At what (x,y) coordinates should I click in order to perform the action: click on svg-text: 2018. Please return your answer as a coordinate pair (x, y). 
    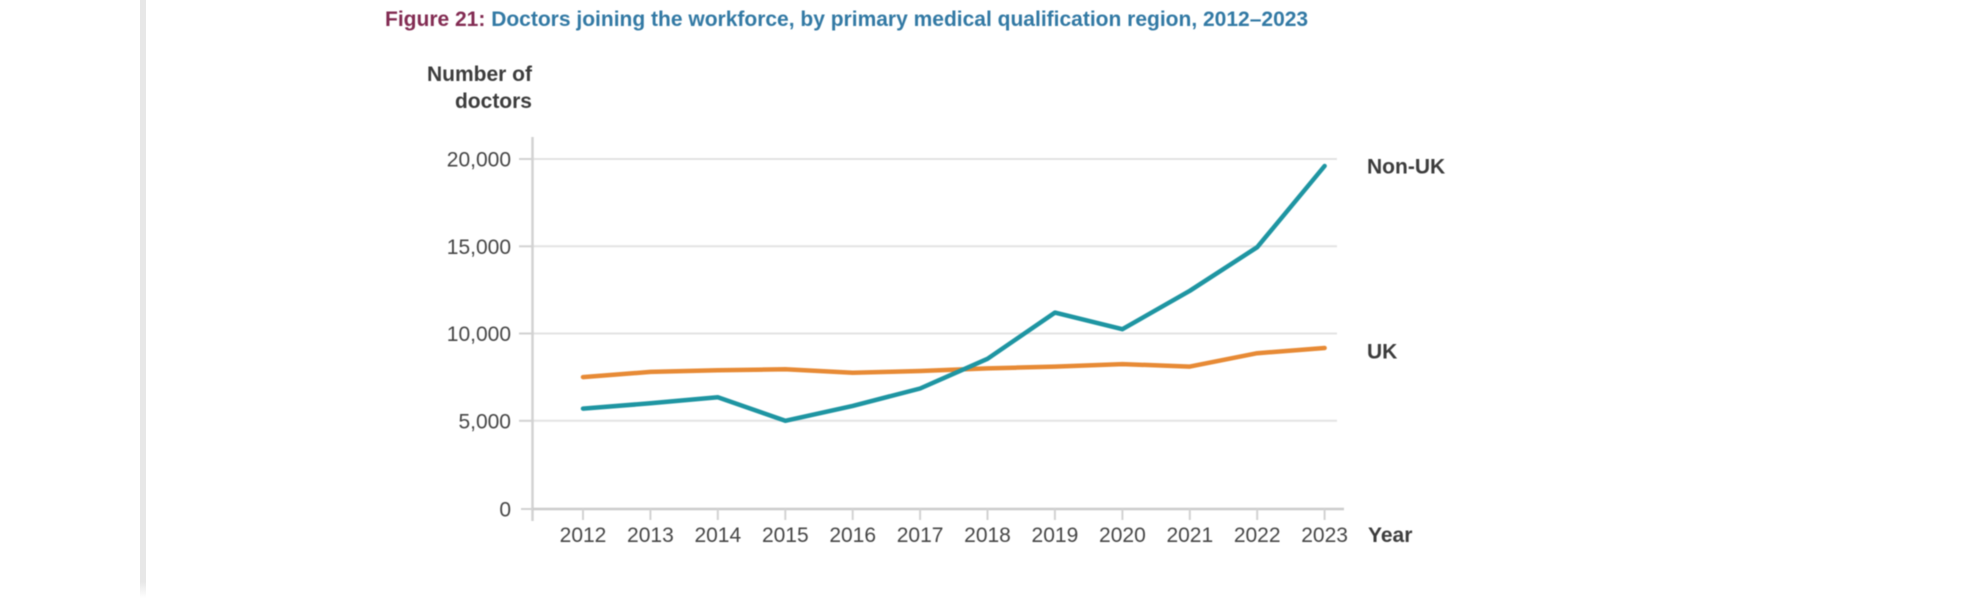
    Looking at the image, I should click on (987, 535).